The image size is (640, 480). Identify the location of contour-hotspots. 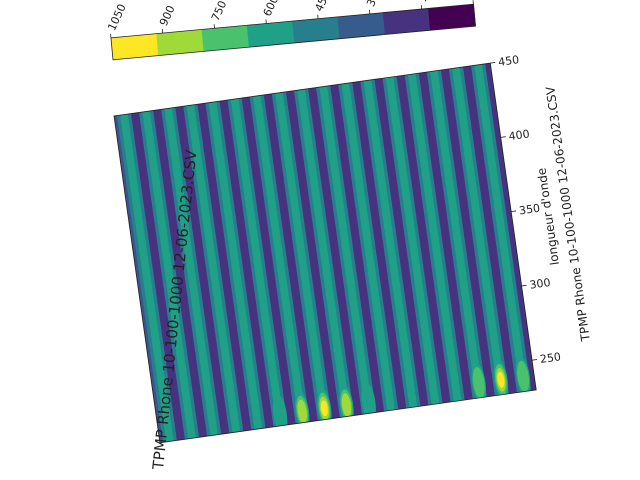
(401, 395).